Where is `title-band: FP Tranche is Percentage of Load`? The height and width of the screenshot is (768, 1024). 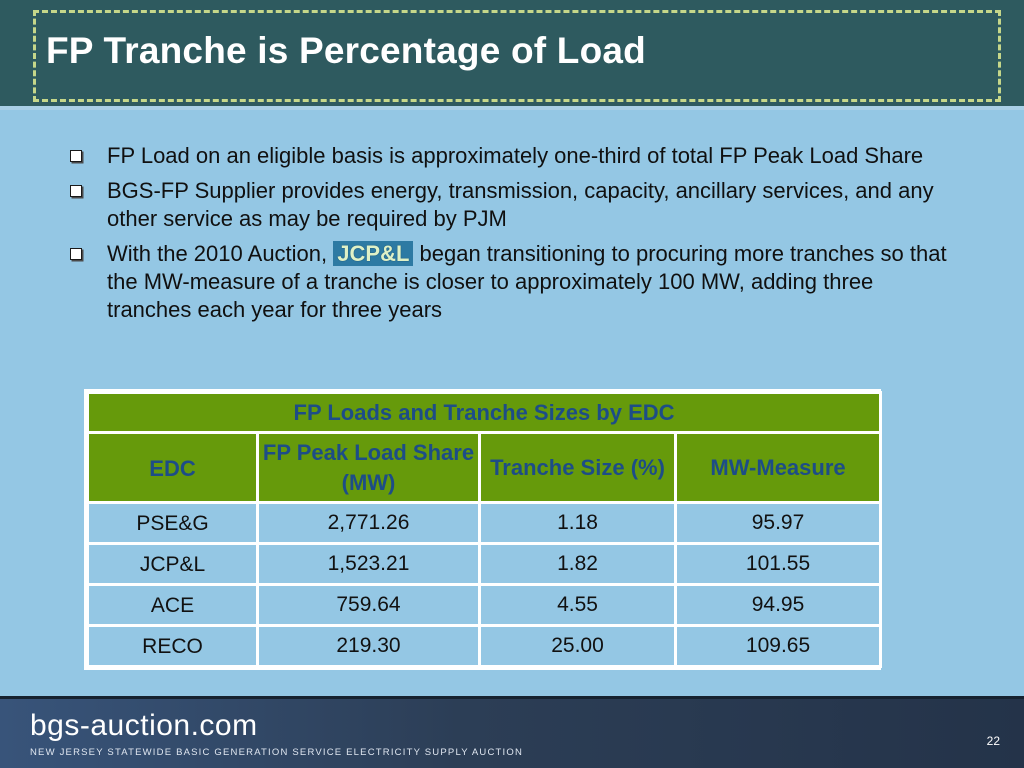 title-band: FP Tranche is Percentage of Load is located at coordinates (512, 55).